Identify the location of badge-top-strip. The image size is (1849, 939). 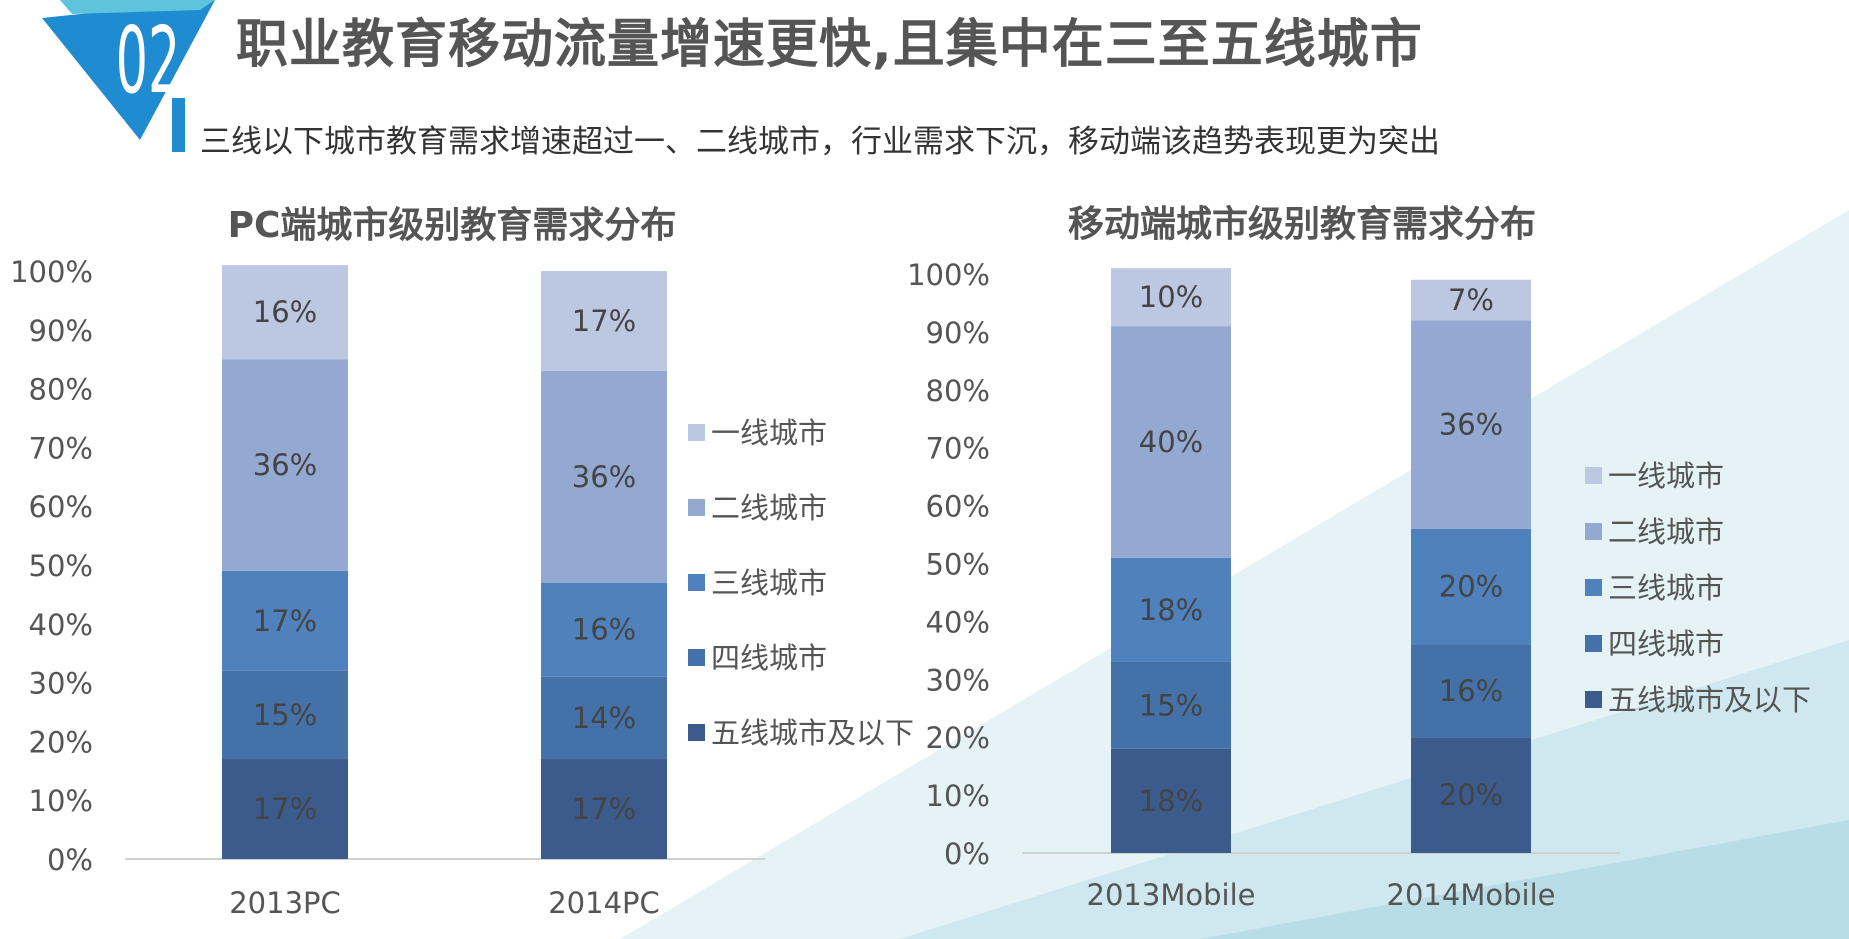
(137, 7).